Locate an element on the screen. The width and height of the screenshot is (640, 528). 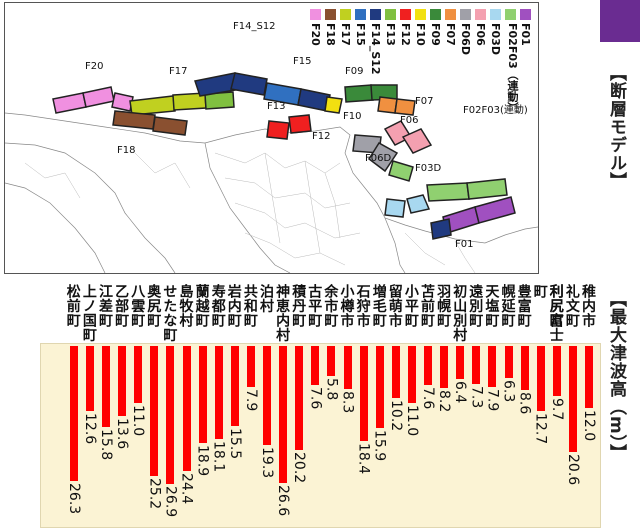
legend-label-9: F13 is located at coordinates (390, 34).